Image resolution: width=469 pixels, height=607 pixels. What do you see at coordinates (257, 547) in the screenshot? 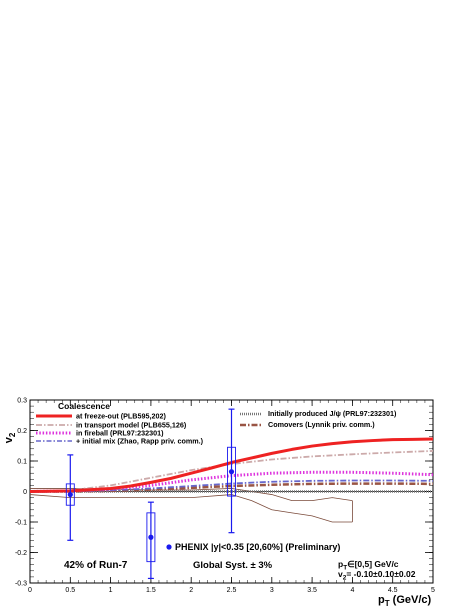
I see `phenix-legend-label: PHENIX |y|<0.35 [20,60%] (Preliminary)` at bounding box center [257, 547].